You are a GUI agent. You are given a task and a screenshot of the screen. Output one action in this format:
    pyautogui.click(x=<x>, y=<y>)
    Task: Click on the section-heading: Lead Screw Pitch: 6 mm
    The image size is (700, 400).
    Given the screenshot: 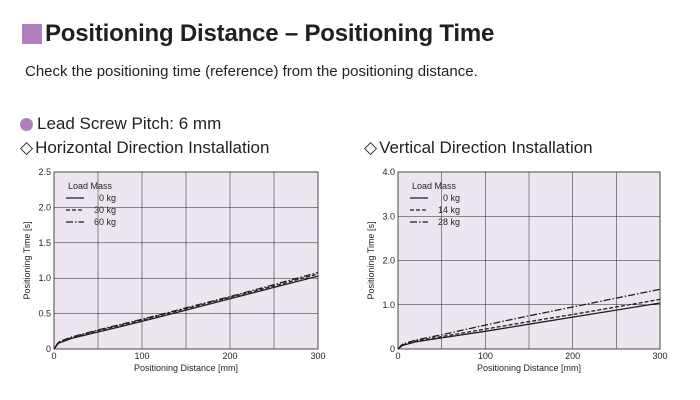 What is the action you would take?
    pyautogui.click(x=120, y=124)
    